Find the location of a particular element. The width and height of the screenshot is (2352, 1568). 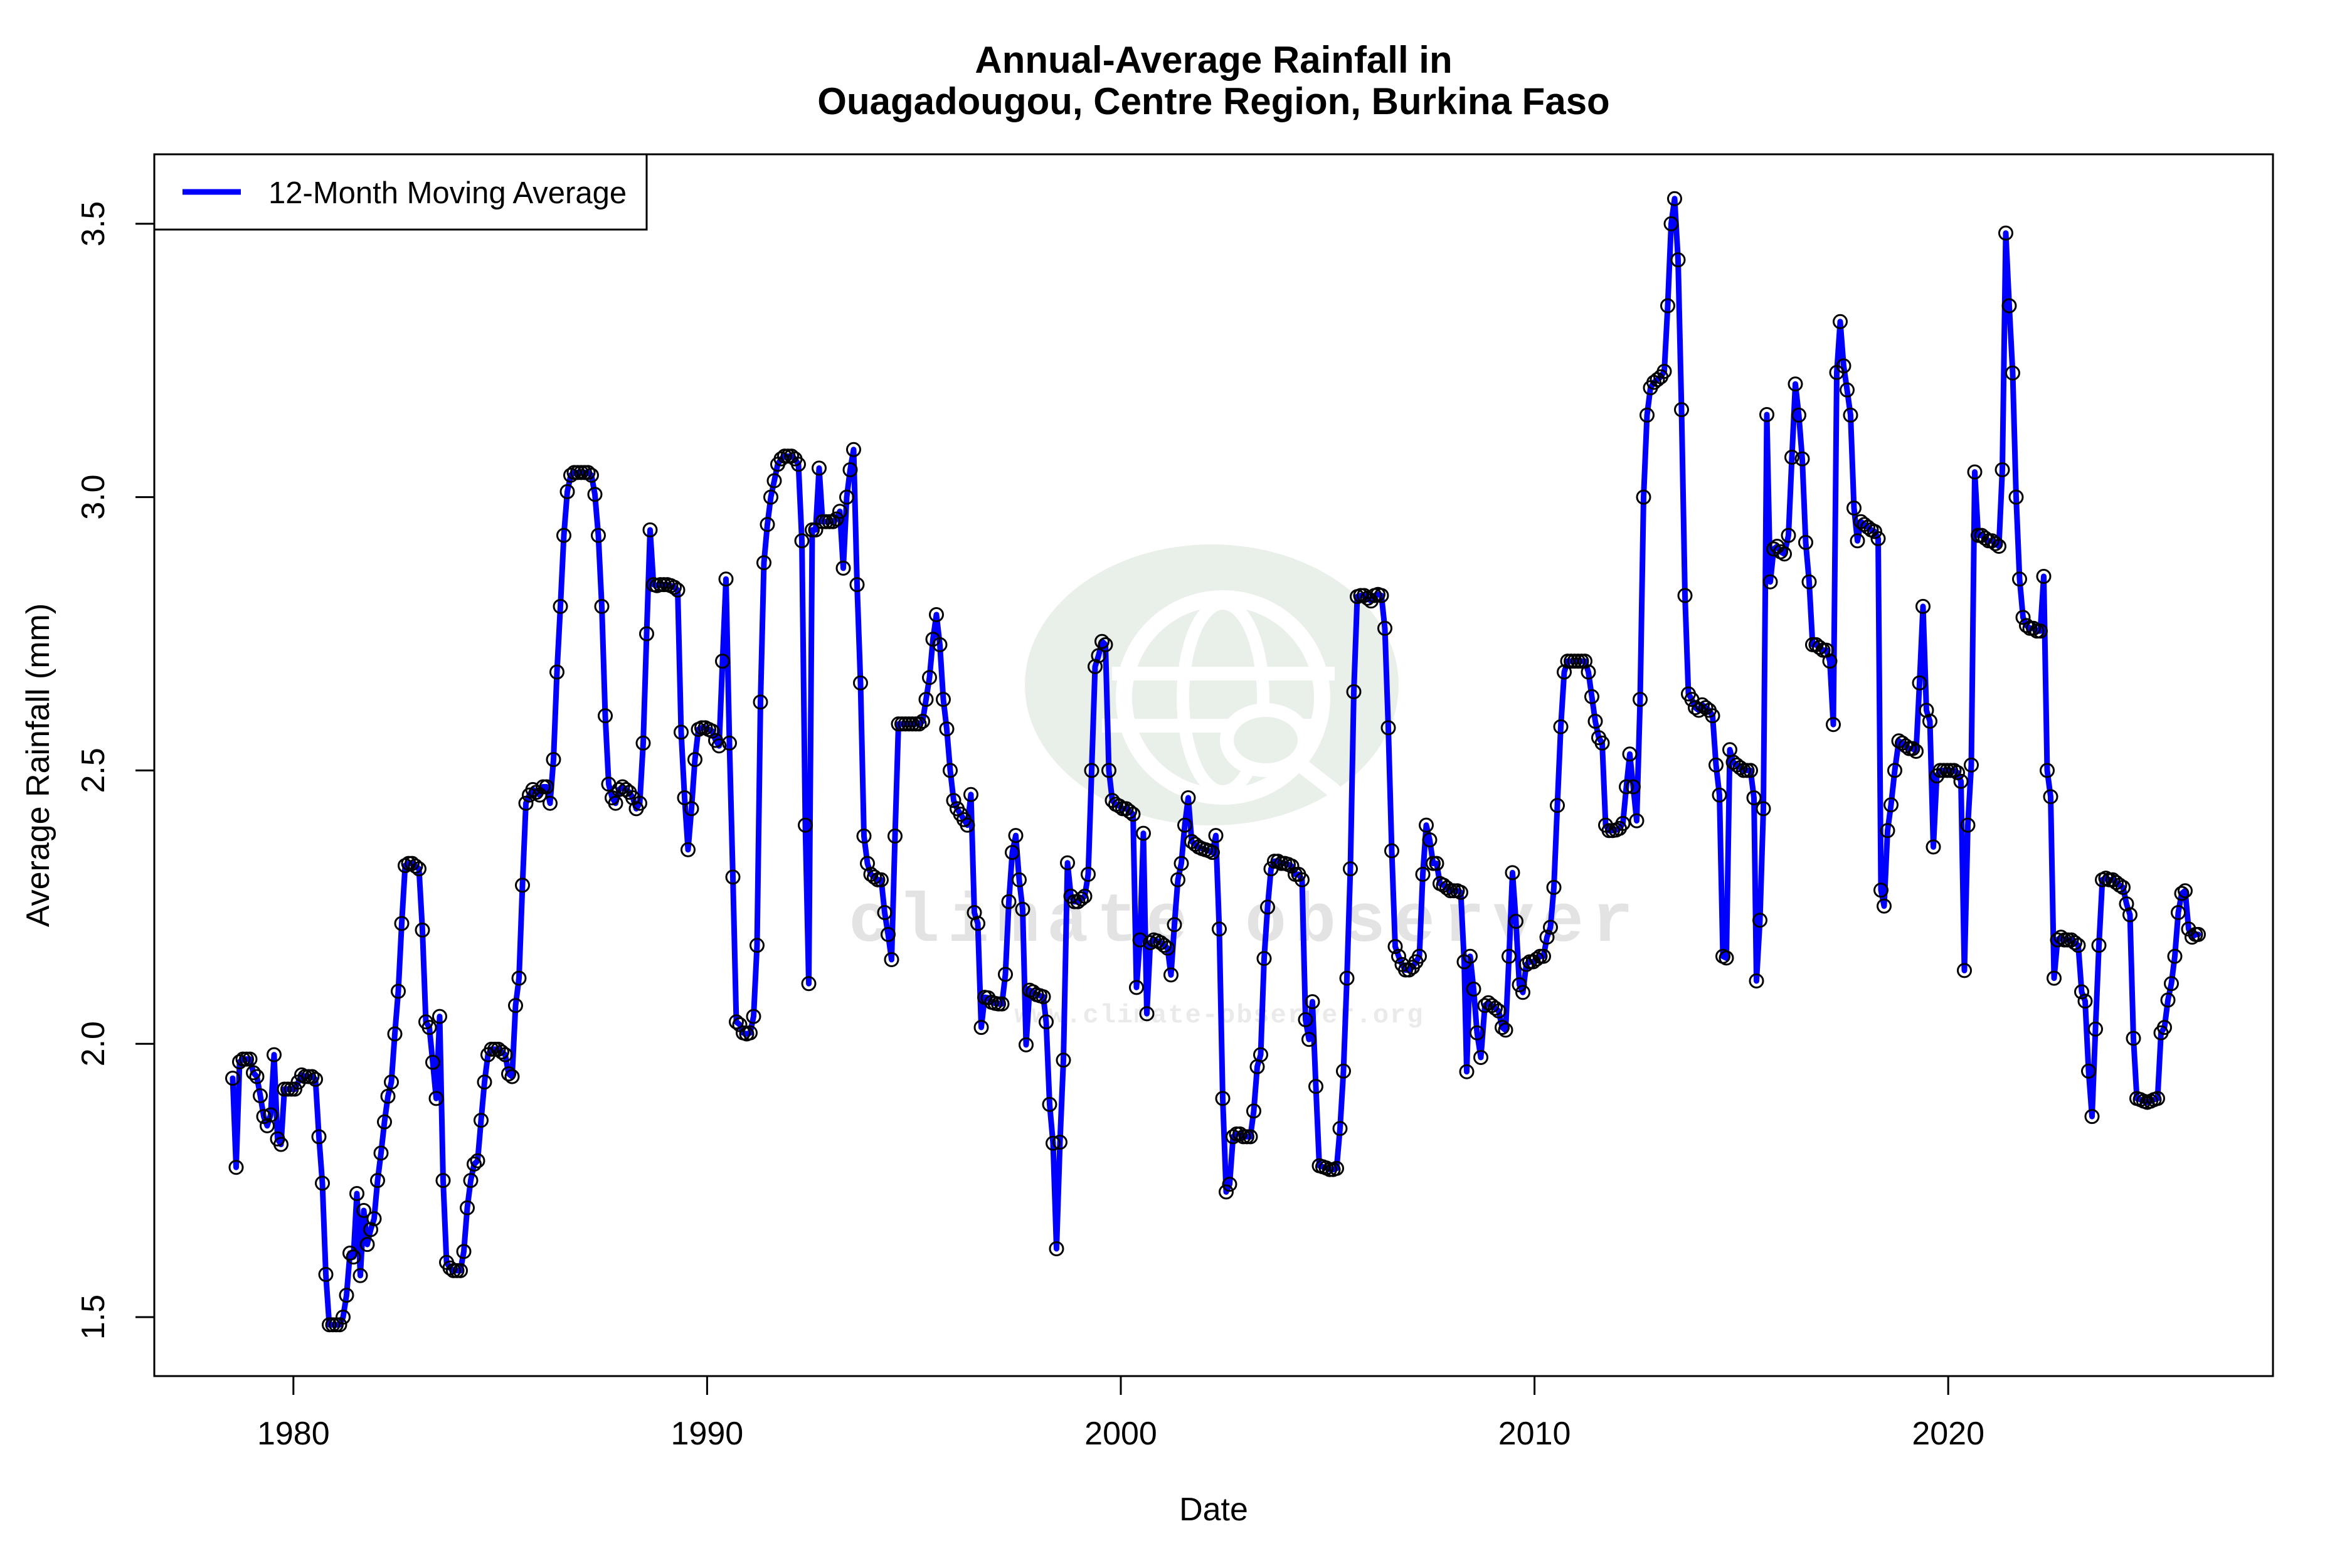

svg-text: Date is located at coordinates (1213, 1509).